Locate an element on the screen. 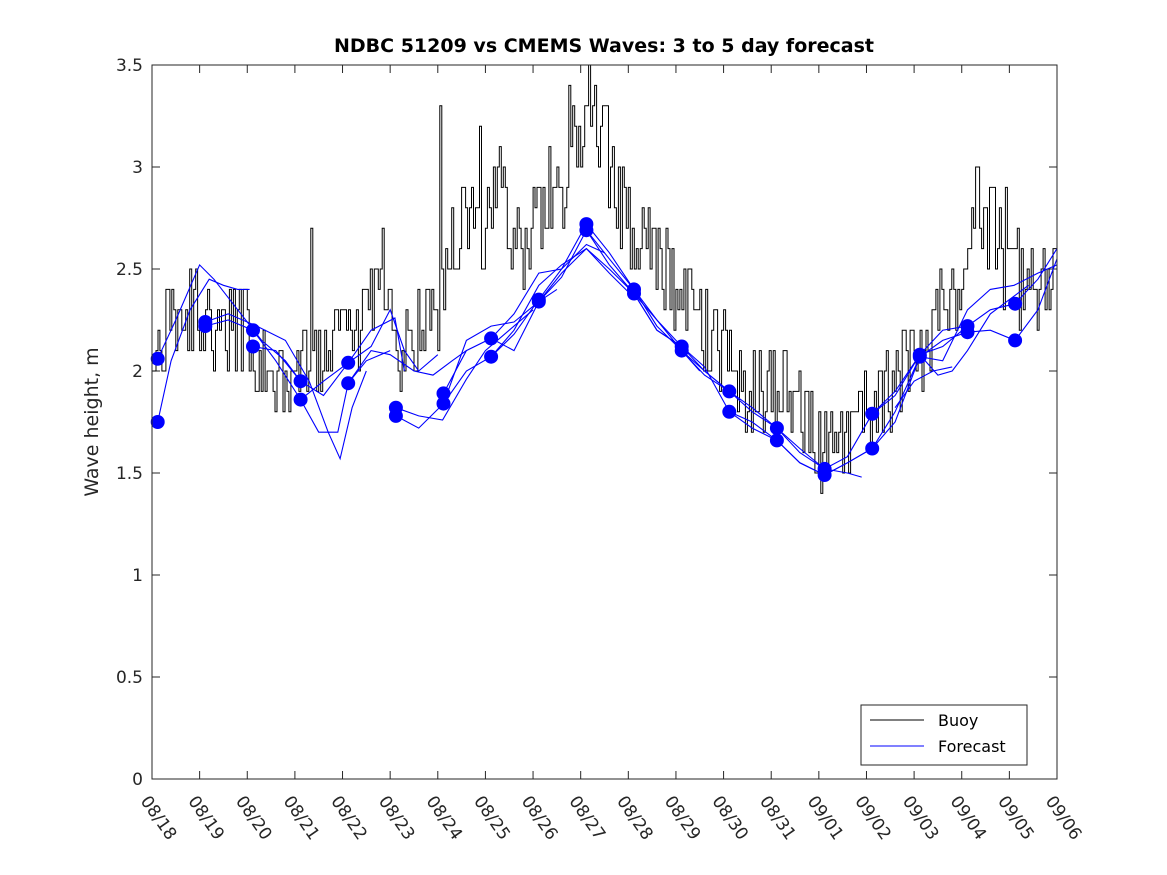 This screenshot has height=875, width=1167. y-tick-label: 3 is located at coordinates (137, 168).